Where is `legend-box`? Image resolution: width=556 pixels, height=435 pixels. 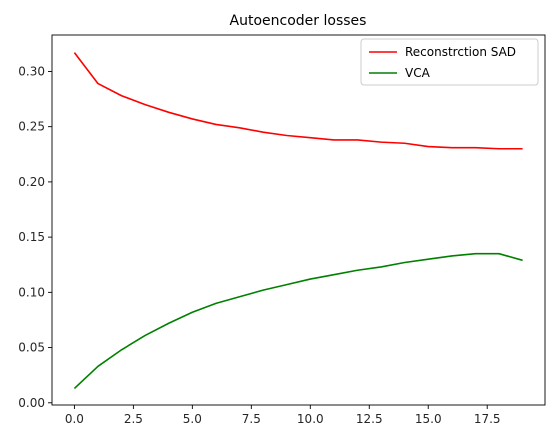
legend-box is located at coordinates (449, 62).